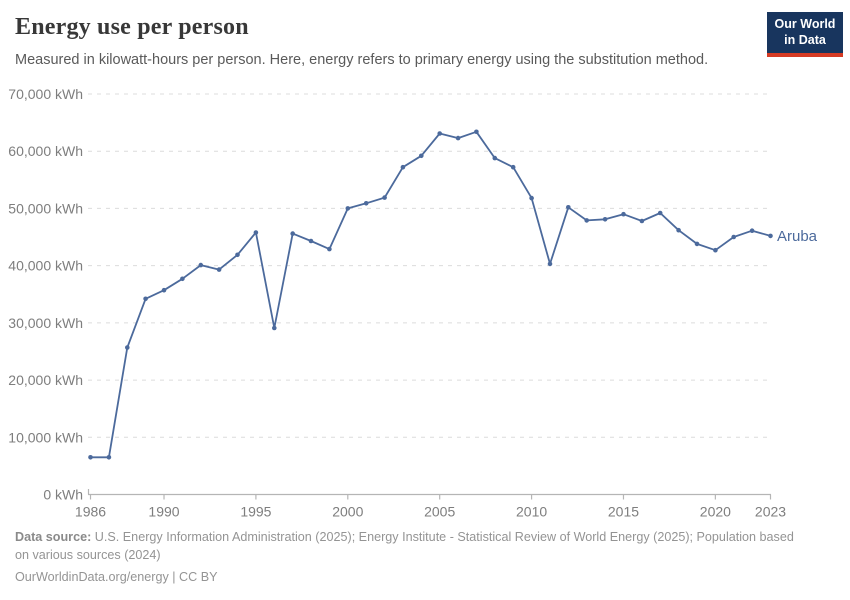 This screenshot has height=600, width=850. Describe the element at coordinates (163, 512) in the screenshot. I see `x-tick-label: 1990` at that location.